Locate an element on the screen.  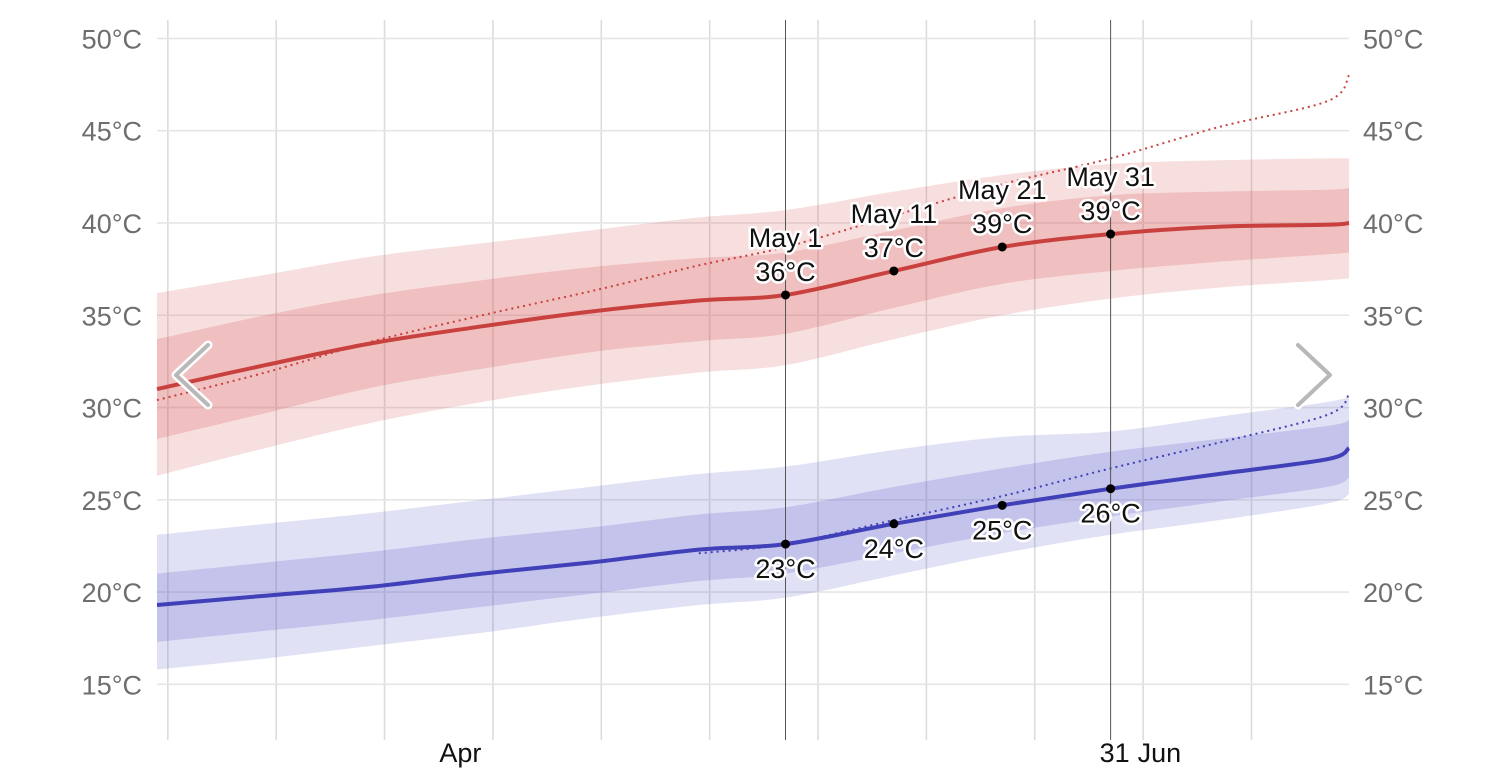
annotation-date-label: May 11 is located at coordinates (894, 214).